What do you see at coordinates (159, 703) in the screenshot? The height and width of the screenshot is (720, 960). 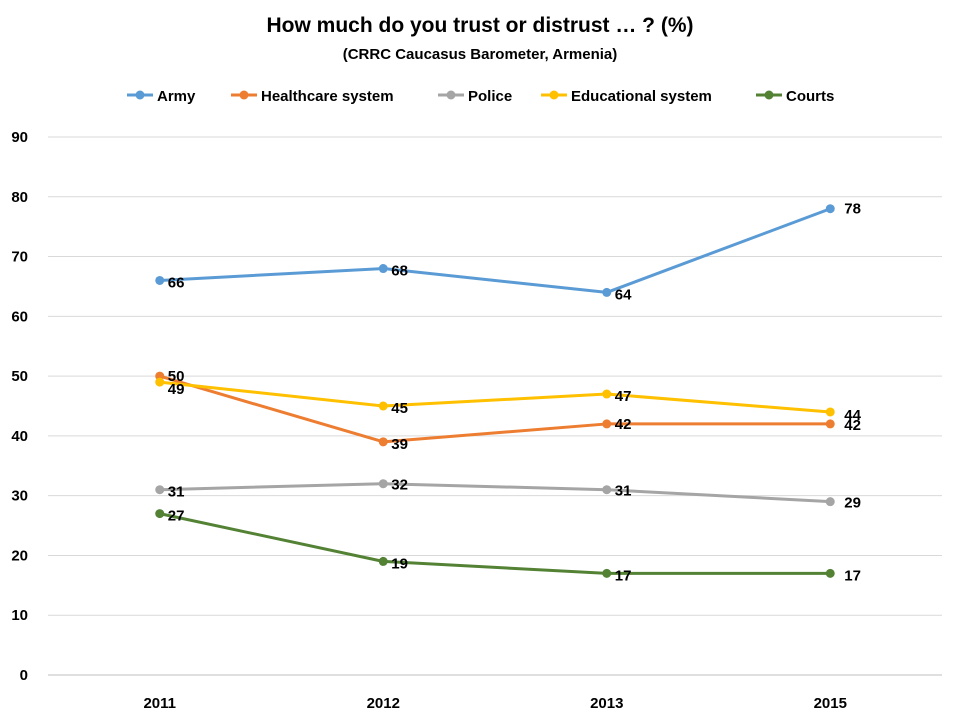 I see `x-tick-label: 2011` at bounding box center [159, 703].